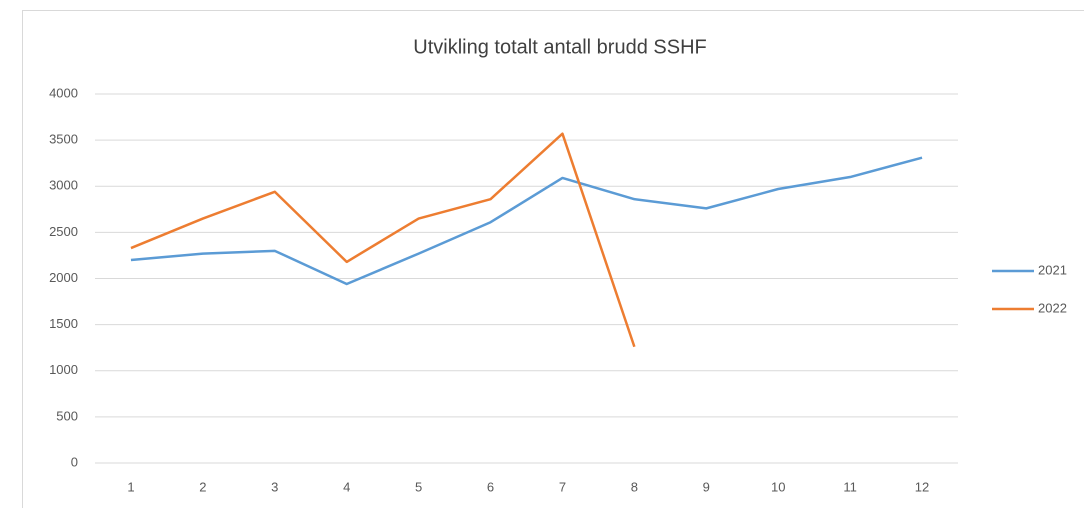  I want to click on x-tick-label: 12, so click(922, 486).